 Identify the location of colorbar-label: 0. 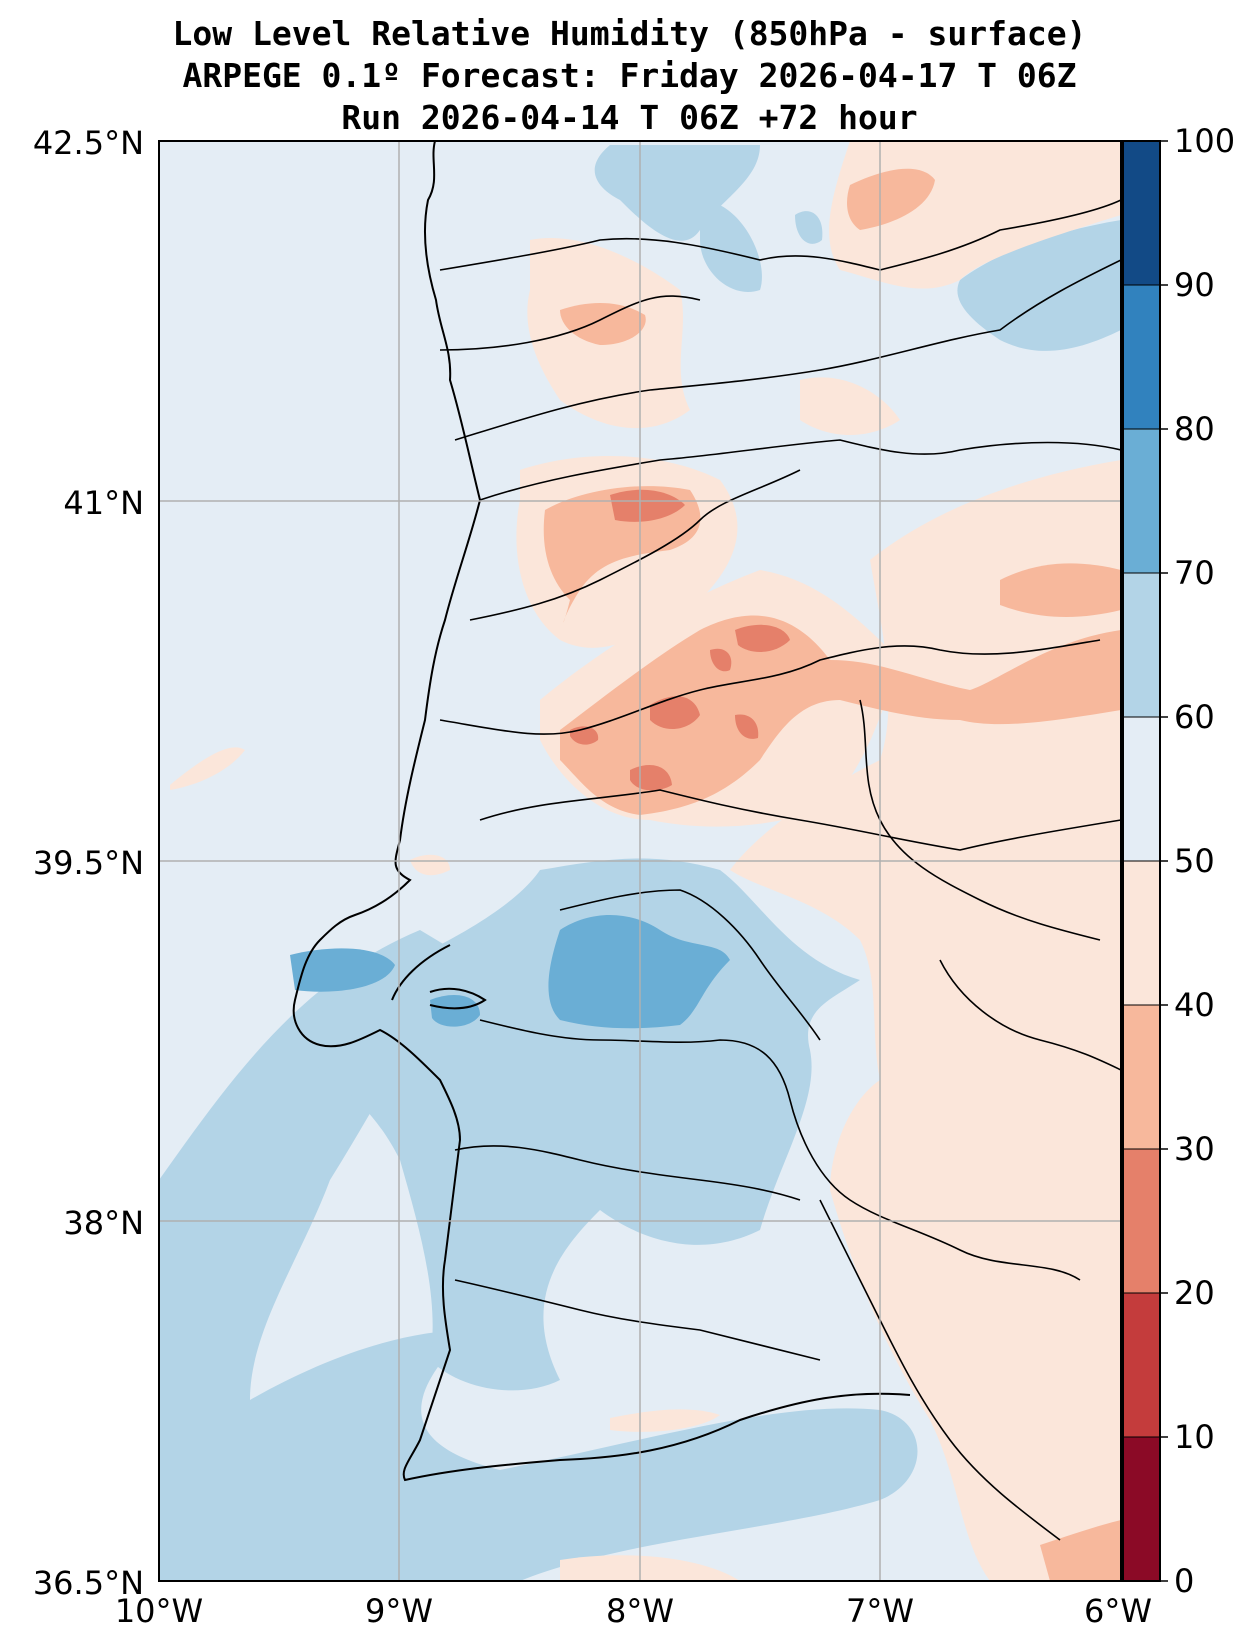
(1184, 1581).